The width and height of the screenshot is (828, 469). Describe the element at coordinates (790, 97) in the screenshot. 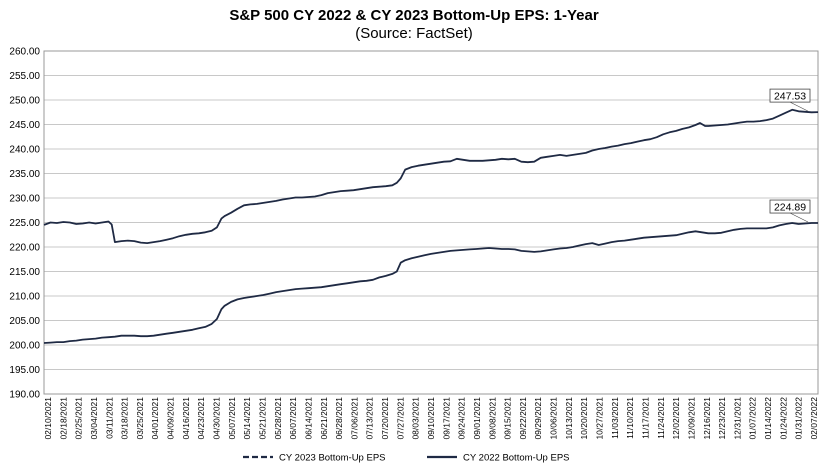

I see `end-value-label: 247.53` at that location.